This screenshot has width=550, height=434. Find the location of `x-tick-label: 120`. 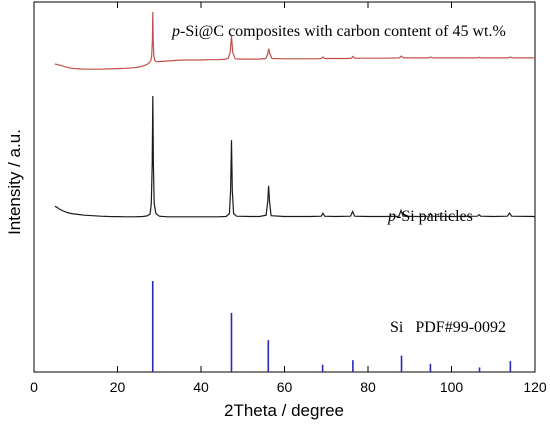

x-tick-label: 120 is located at coordinates (535, 387).